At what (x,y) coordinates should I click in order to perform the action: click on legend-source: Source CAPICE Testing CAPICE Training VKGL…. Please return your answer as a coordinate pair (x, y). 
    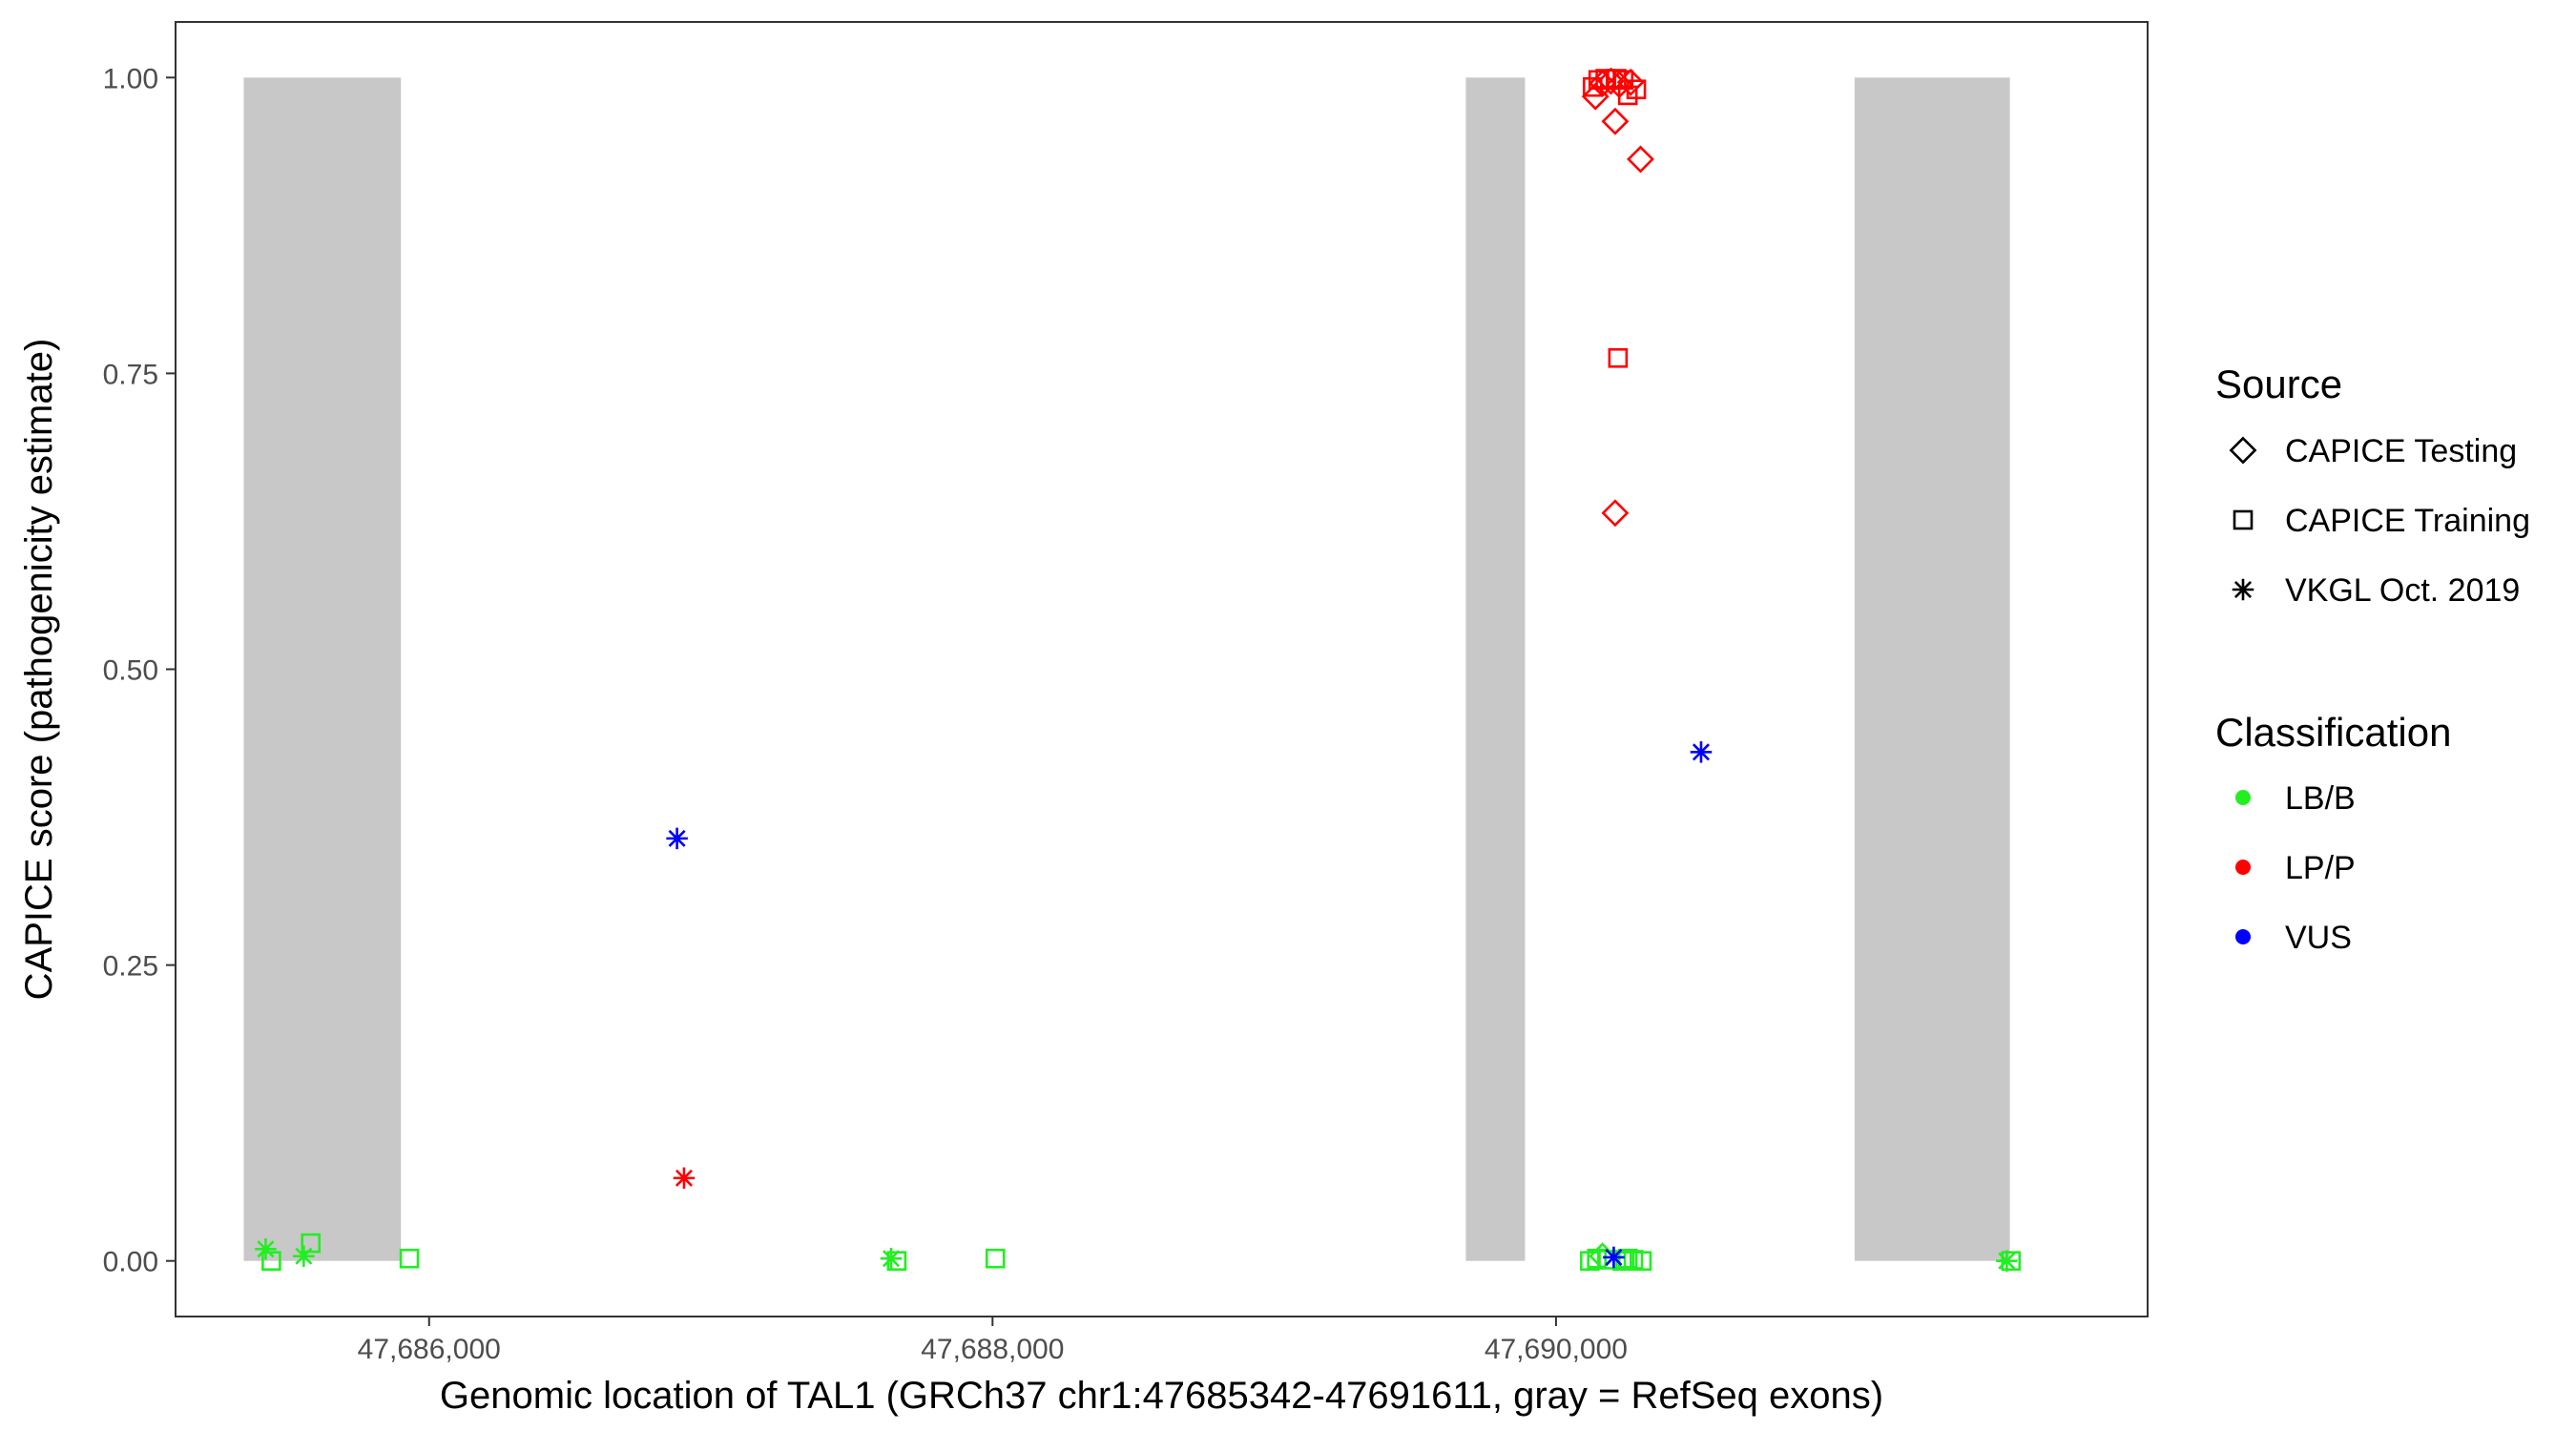
    Looking at the image, I should click on (2372, 485).